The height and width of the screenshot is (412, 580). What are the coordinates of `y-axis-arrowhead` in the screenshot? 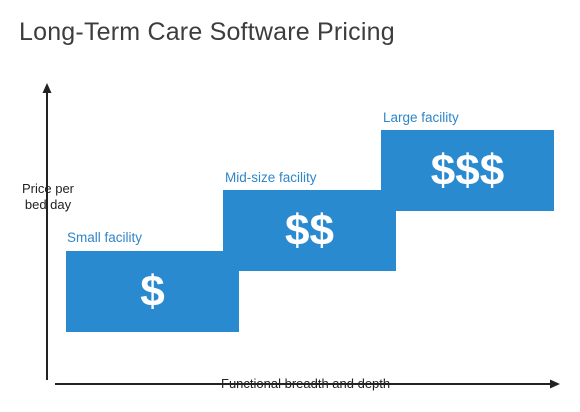 It's located at (47, 88).